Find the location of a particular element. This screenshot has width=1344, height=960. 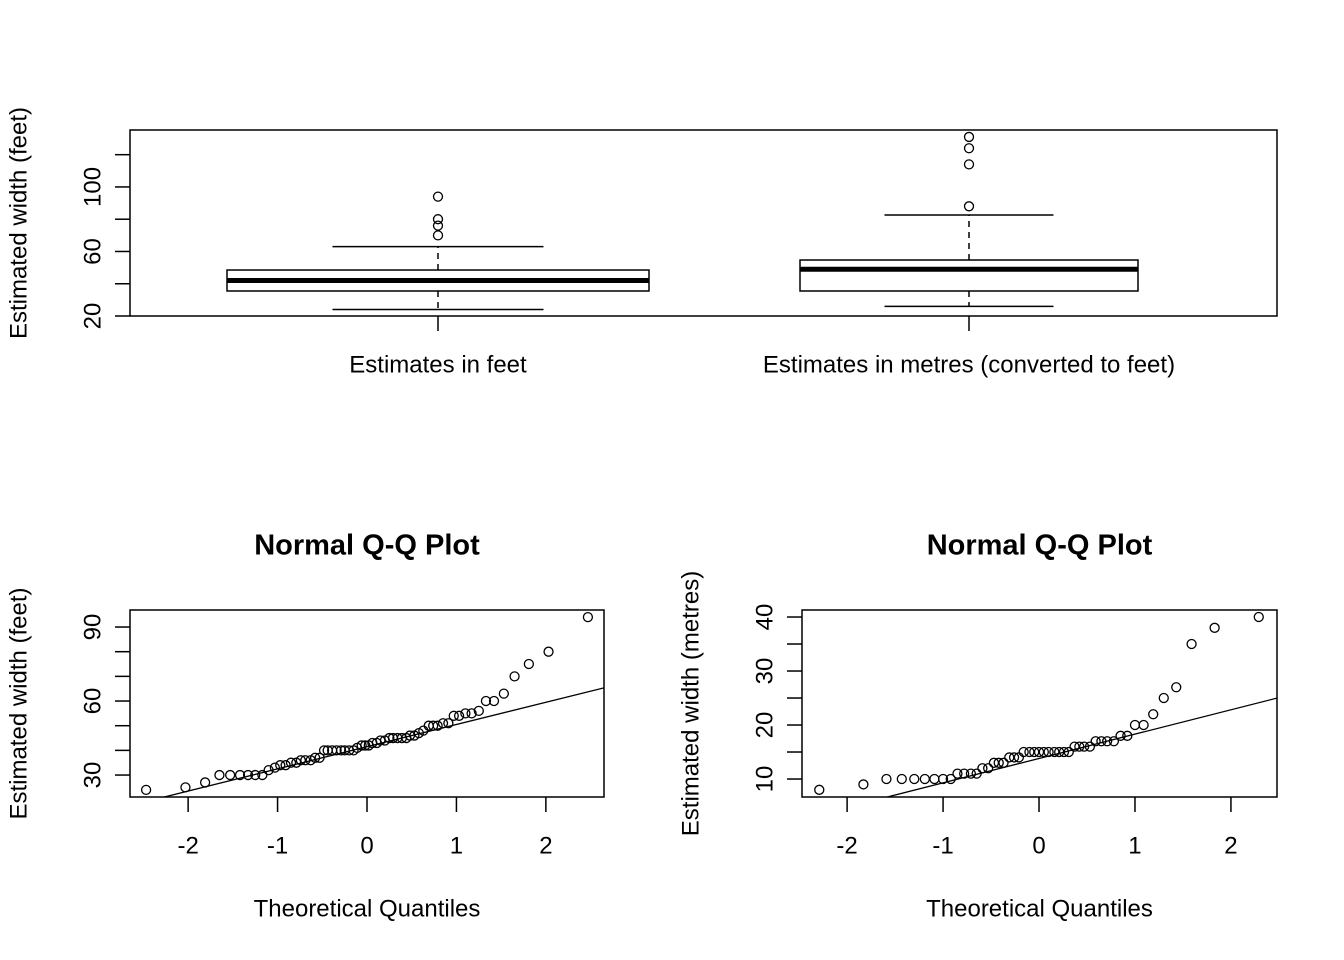

y-tick-label: 90 is located at coordinates (92, 627).